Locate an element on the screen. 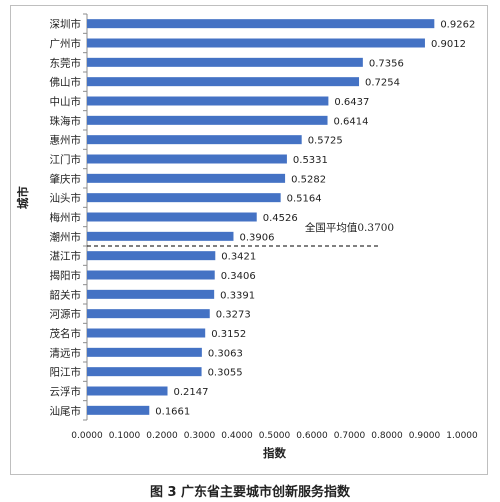 The height and width of the screenshot is (502, 500). category-label: 河源市 is located at coordinates (66, 314).